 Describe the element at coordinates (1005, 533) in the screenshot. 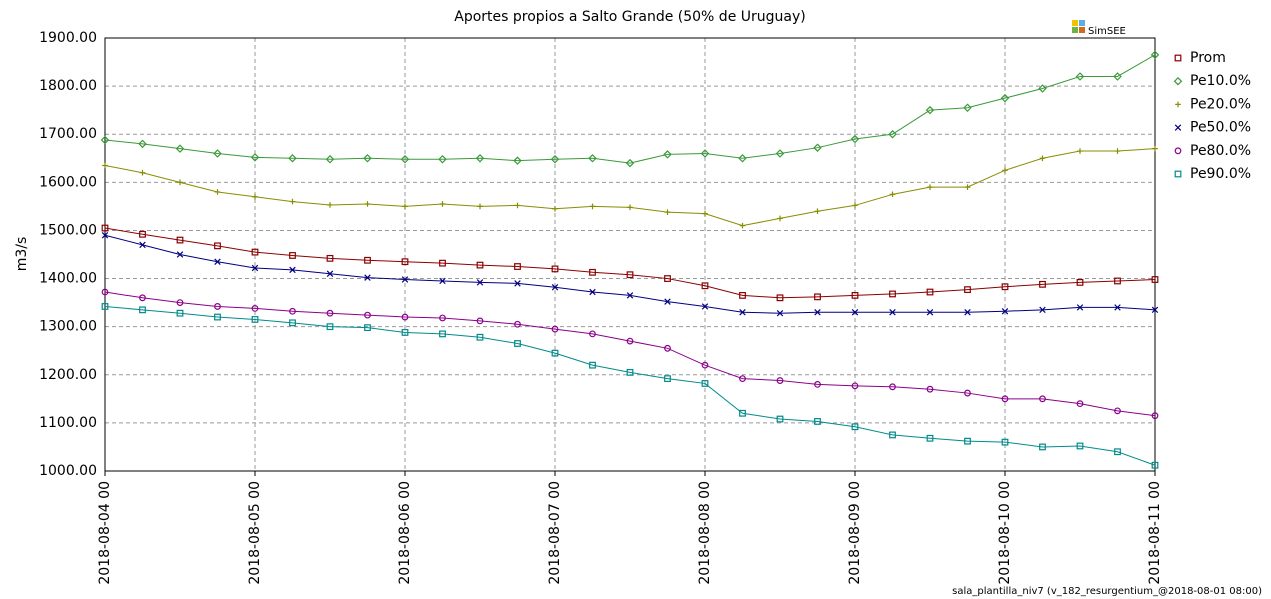

I see `x-tick-label: 2018-08-10 00` at that location.